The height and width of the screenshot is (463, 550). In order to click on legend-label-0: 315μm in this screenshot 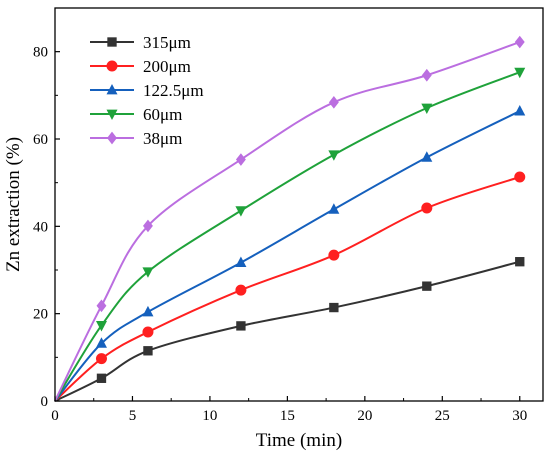, I will do `click(167, 42)`.